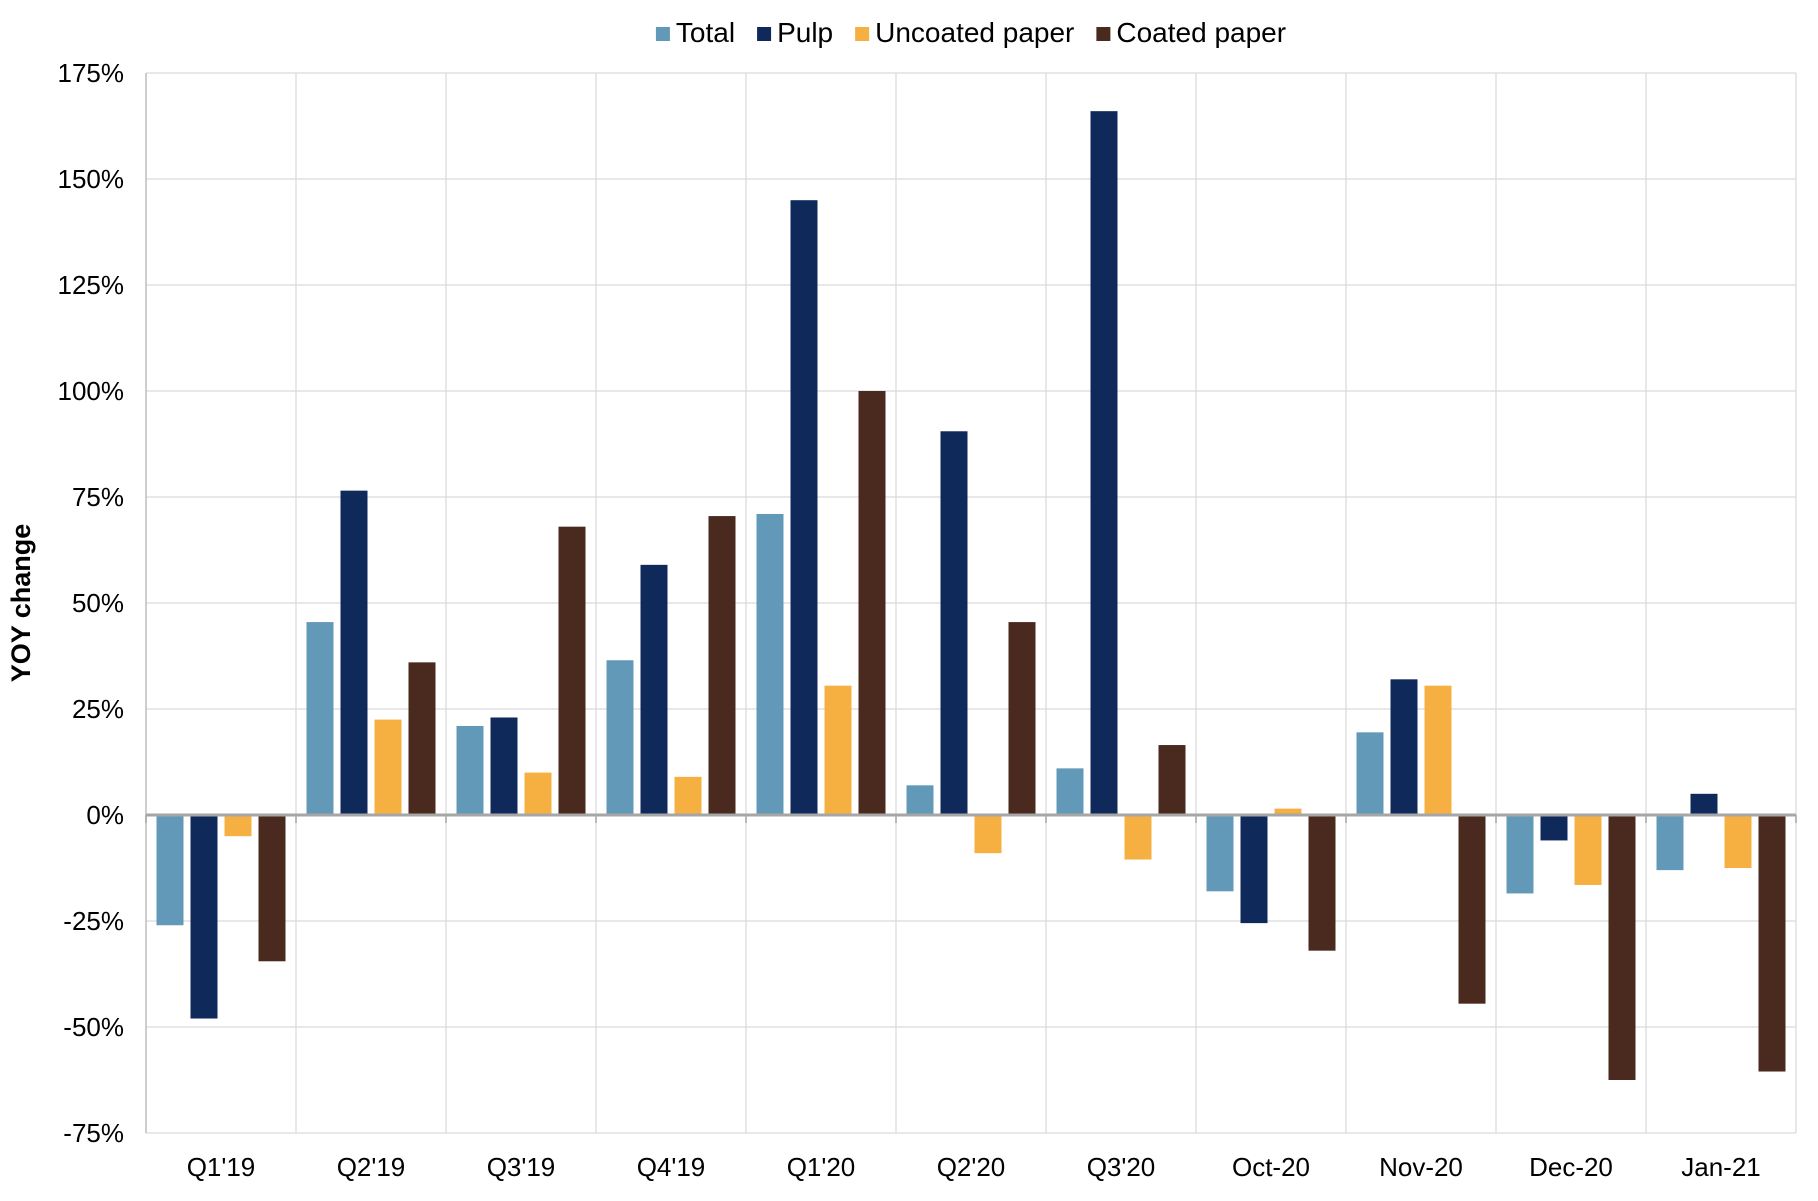 The image size is (1818, 1201). What do you see at coordinates (98, 709) in the screenshot?
I see `y-tick-label: 25%` at bounding box center [98, 709].